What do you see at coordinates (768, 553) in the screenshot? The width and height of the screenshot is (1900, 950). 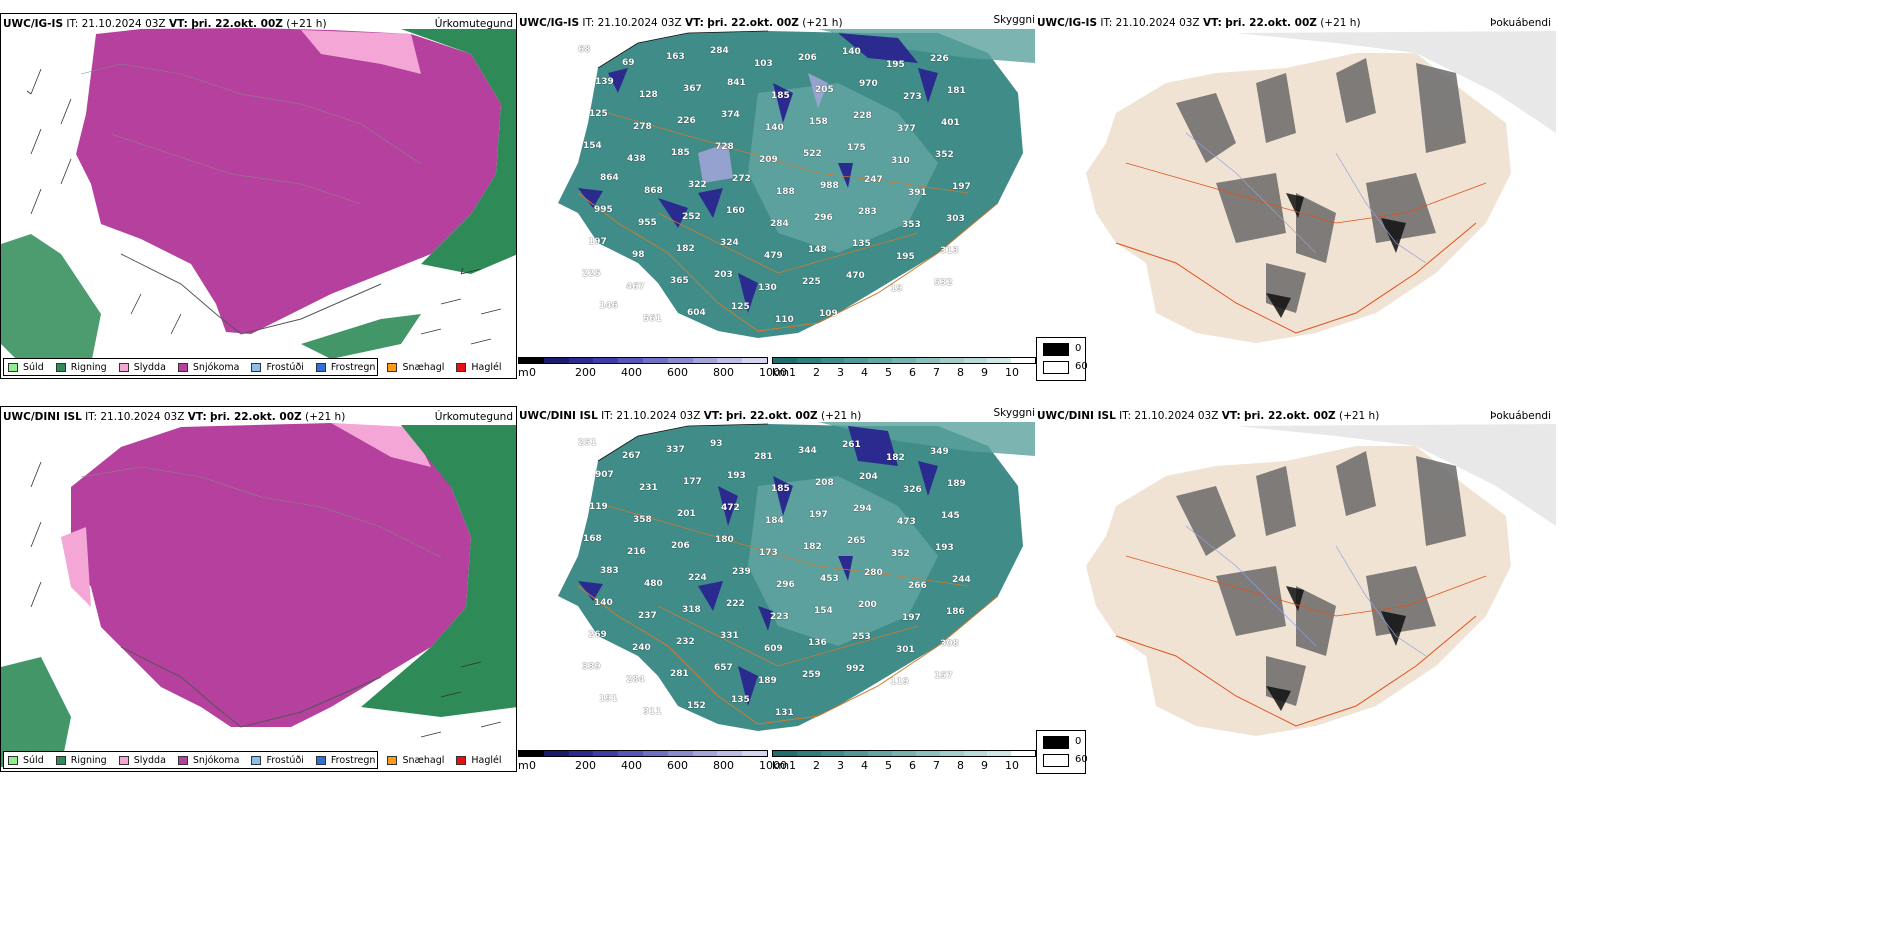 I see `visibility-value-label: 173` at bounding box center [768, 553].